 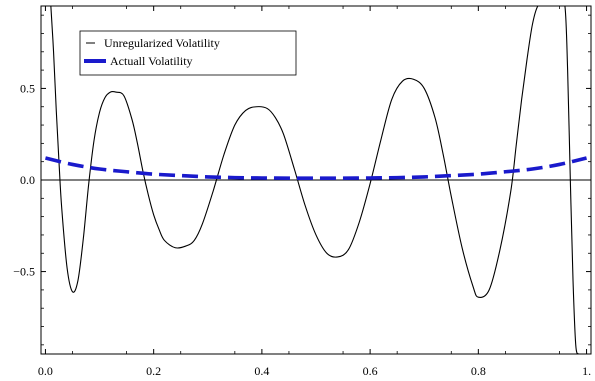 What do you see at coordinates (27, 180) in the screenshot?
I see `y-tick-label: 0.0` at bounding box center [27, 180].